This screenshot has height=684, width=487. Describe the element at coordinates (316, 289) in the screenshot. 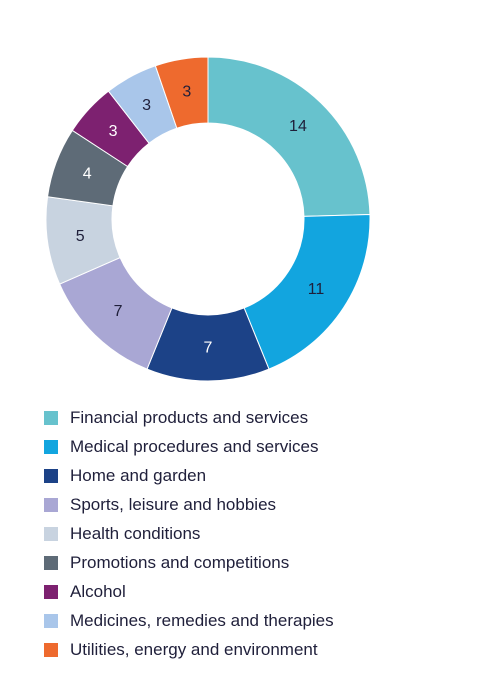

I see `data-label-2: 11` at that location.